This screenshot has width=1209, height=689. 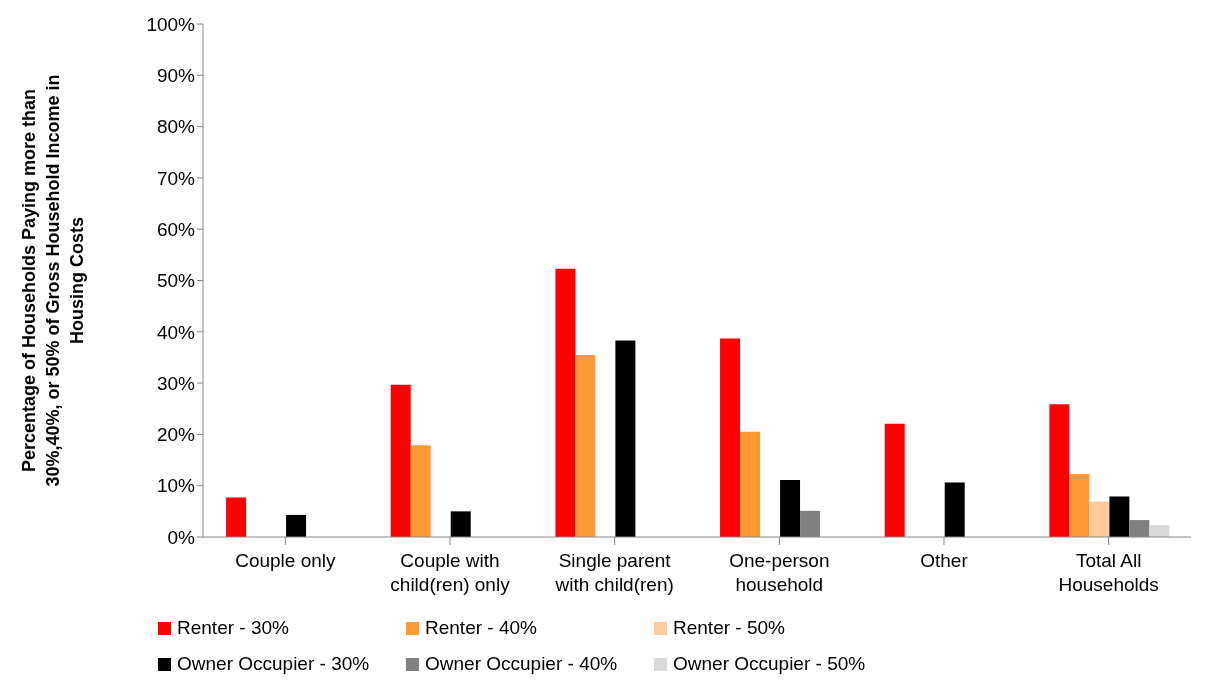 I want to click on y-tick-label: 50%, so click(x=176, y=281).